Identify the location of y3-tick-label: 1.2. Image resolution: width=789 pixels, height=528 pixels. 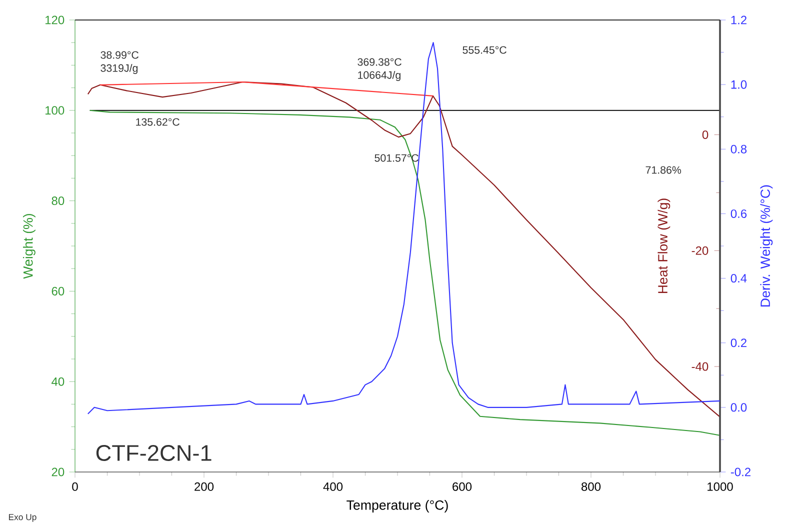
(738, 20).